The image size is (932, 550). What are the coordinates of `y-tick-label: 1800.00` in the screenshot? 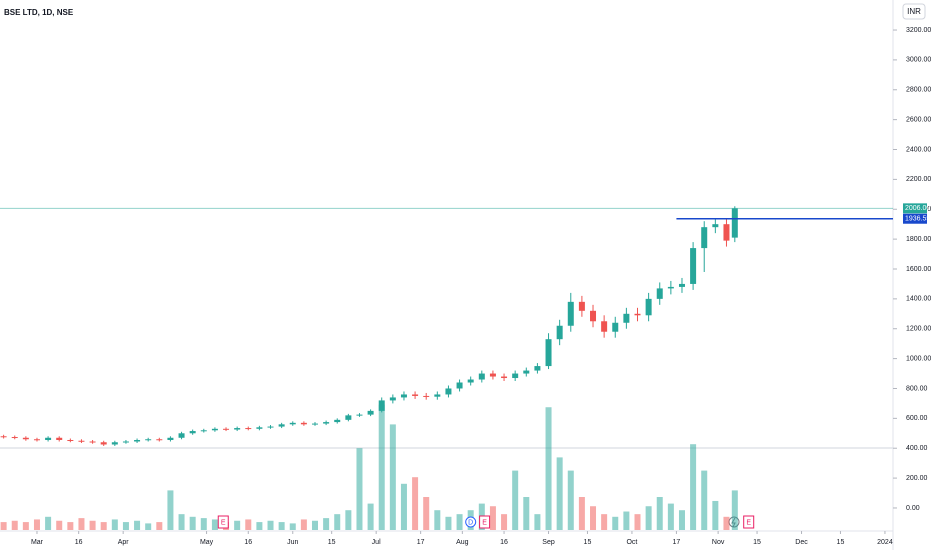 It's located at (918, 239).